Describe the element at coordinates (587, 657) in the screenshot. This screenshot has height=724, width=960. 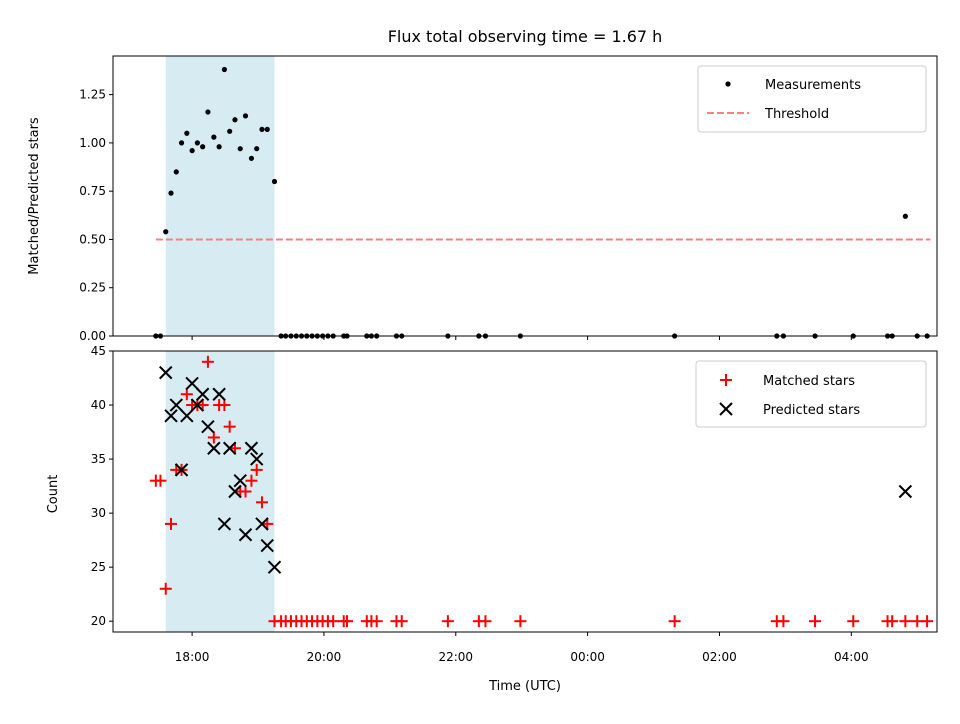
I see `x-tick-label: 00:00` at that location.